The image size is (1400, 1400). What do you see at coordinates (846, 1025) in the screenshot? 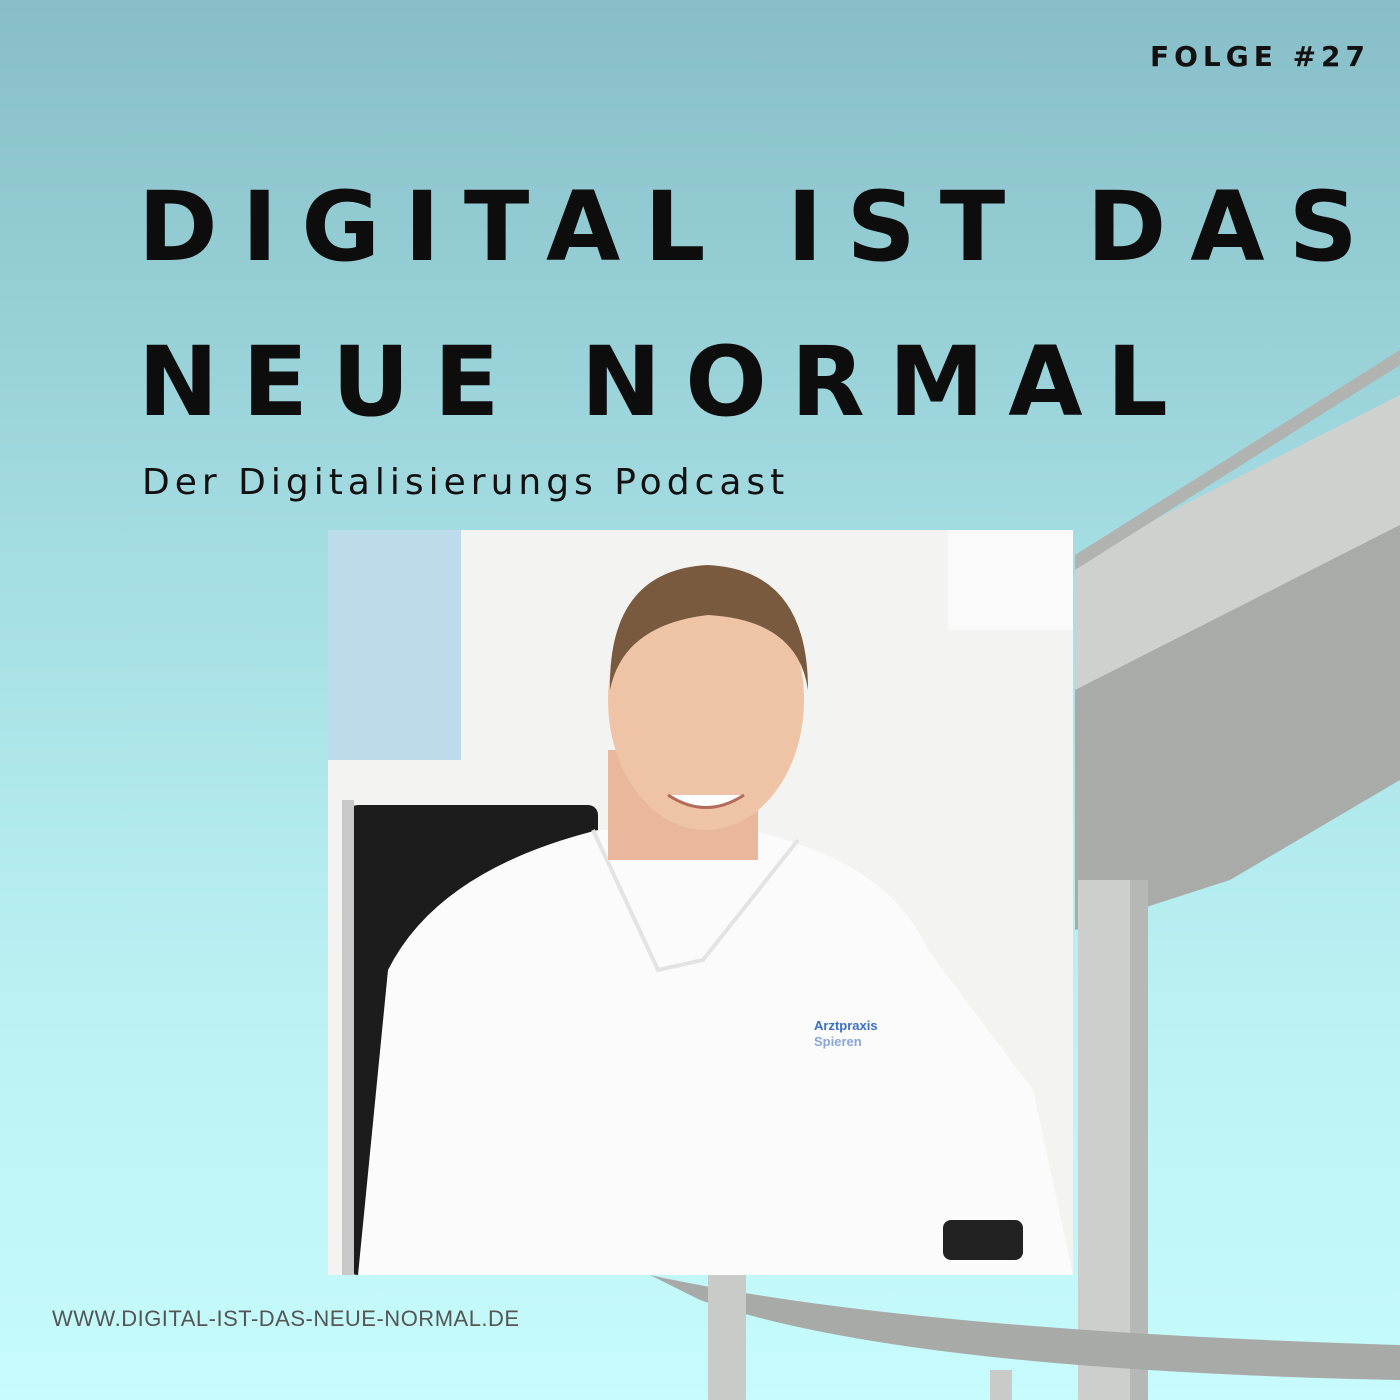
I see `shirt-logo-line-1: Arztpraxis` at bounding box center [846, 1025].